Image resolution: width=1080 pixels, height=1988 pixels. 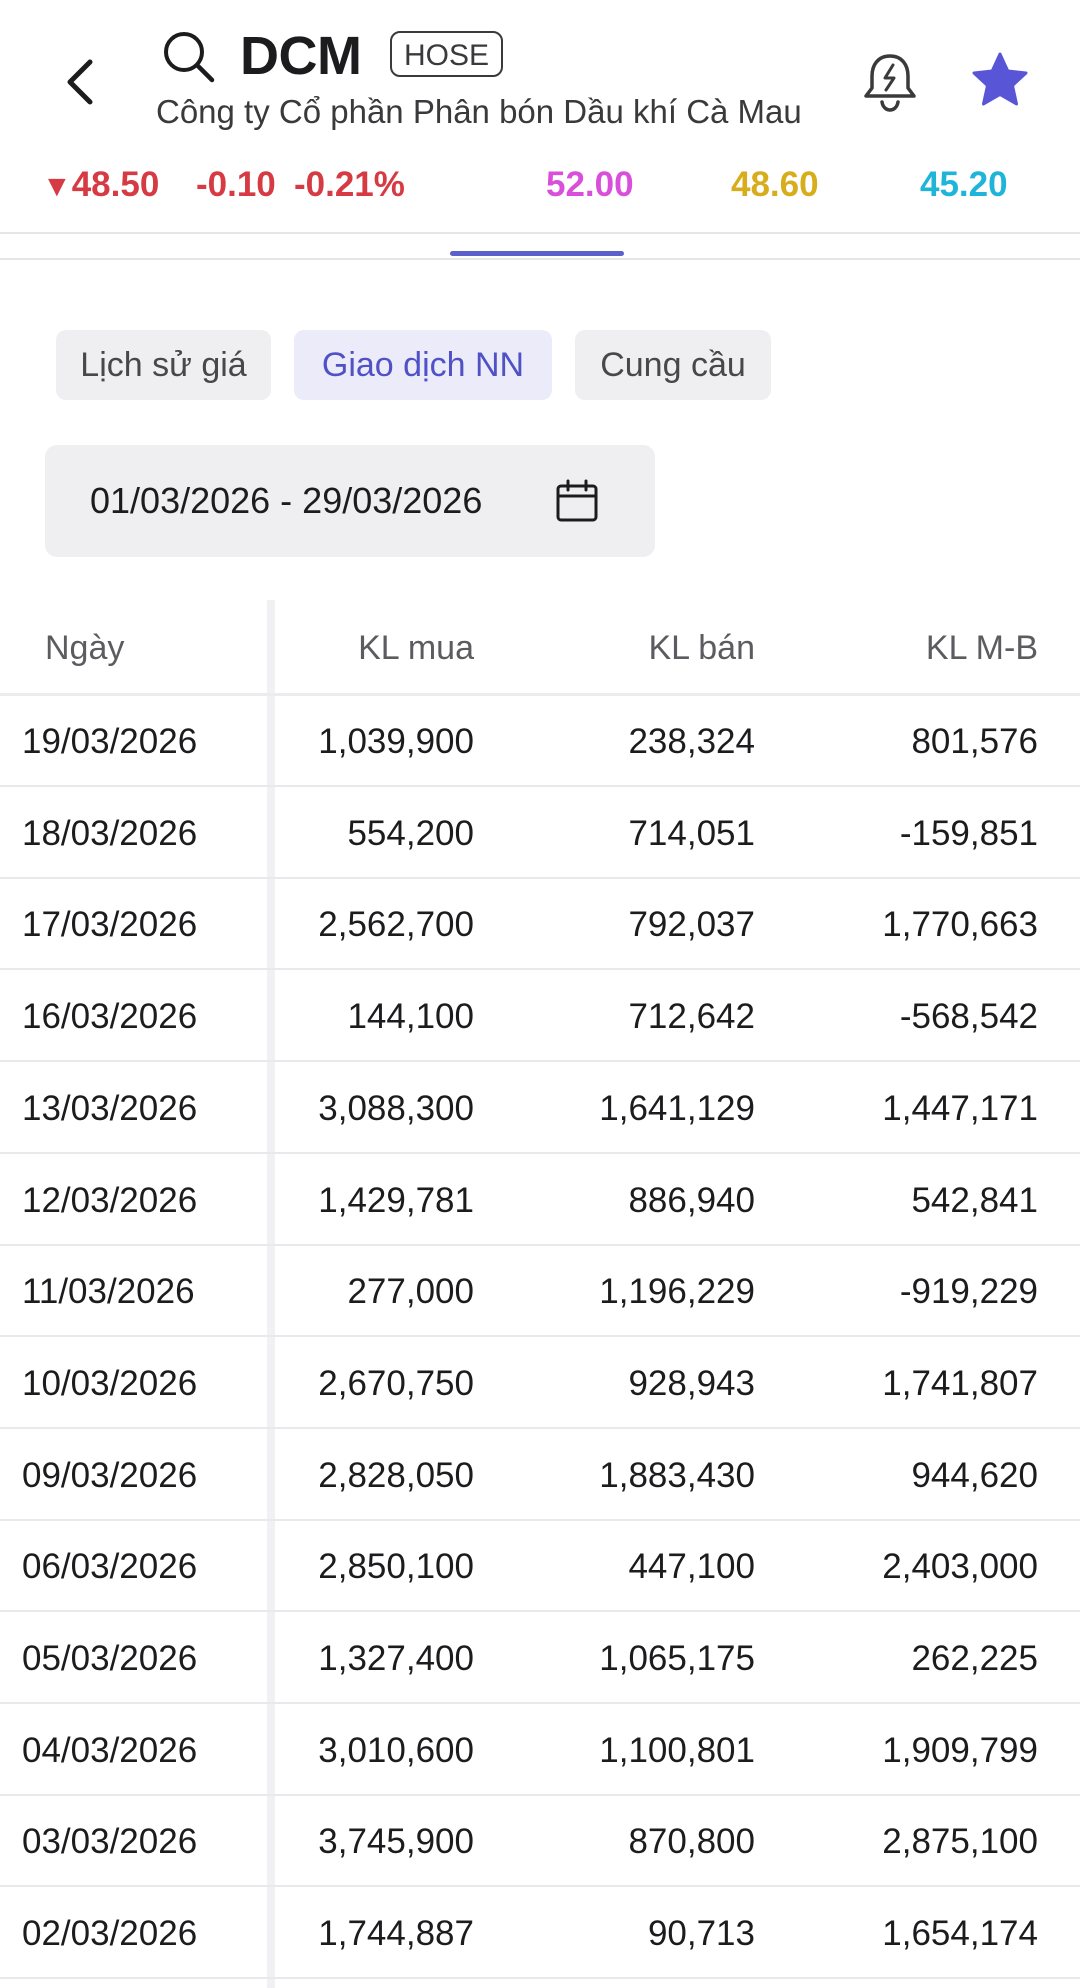 What do you see at coordinates (396, 741) in the screenshot?
I see `cell-buy-volume: 1,039,900` at bounding box center [396, 741].